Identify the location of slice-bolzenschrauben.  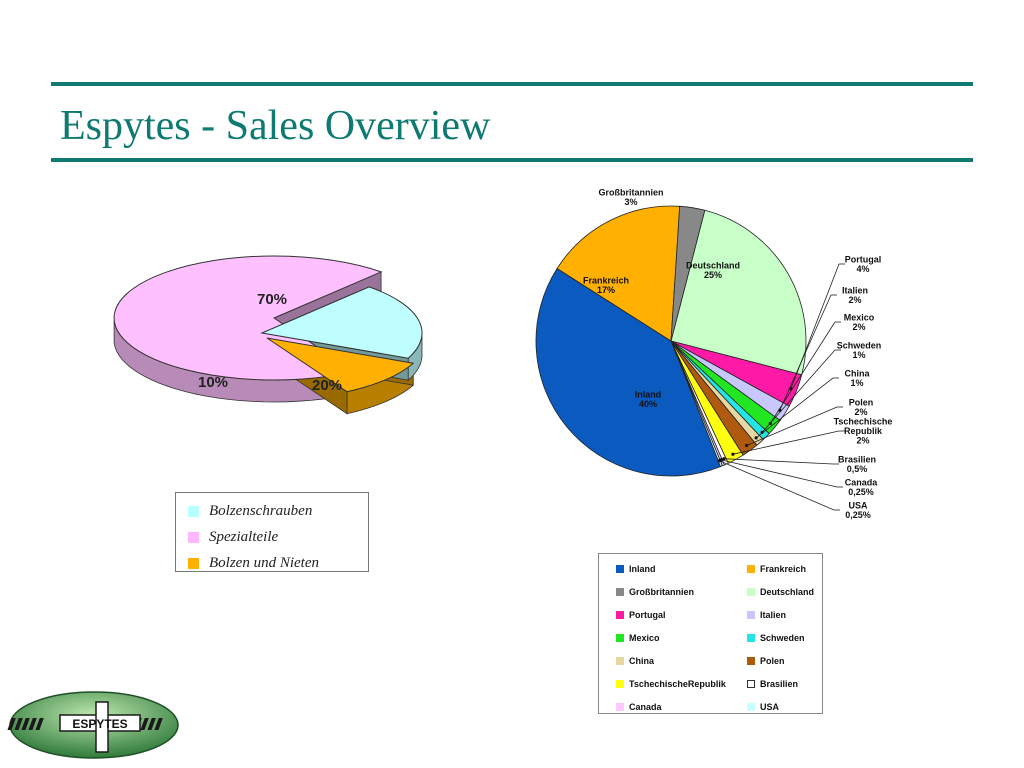
(341, 322).